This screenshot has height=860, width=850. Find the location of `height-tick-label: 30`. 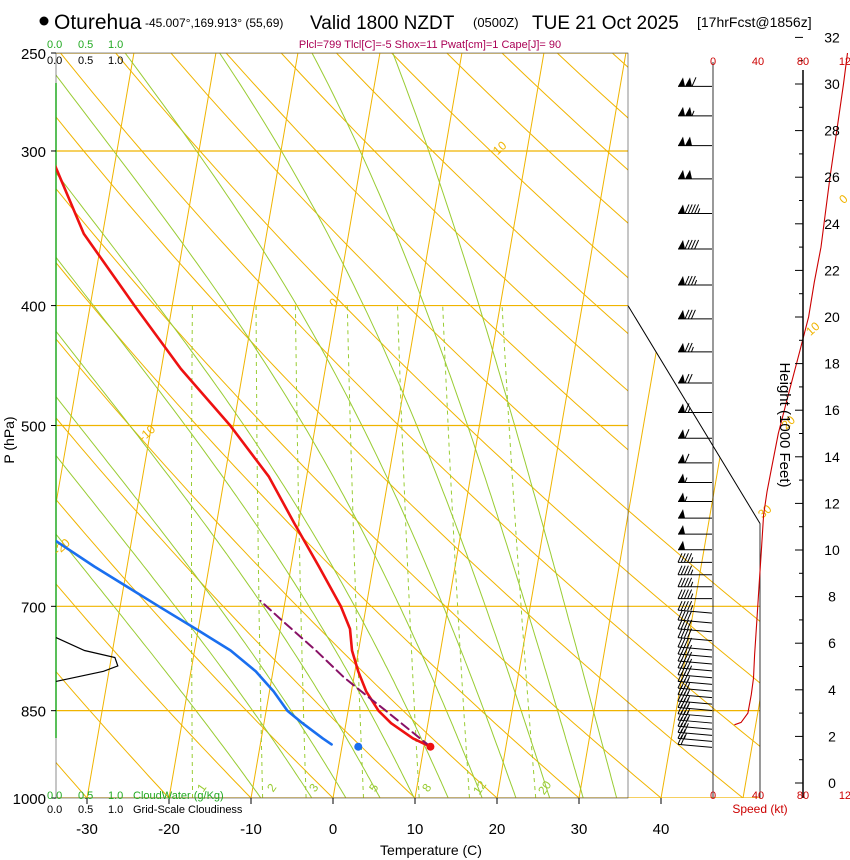

height-tick-label: 30 is located at coordinates (832, 84).